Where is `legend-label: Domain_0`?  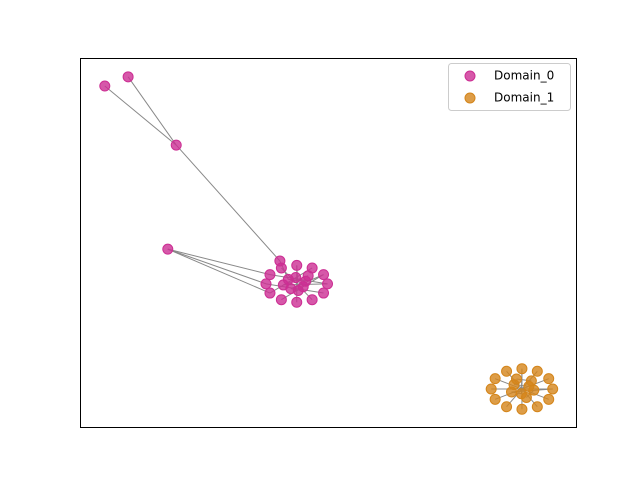
legend-label: Domain_0 is located at coordinates (524, 76).